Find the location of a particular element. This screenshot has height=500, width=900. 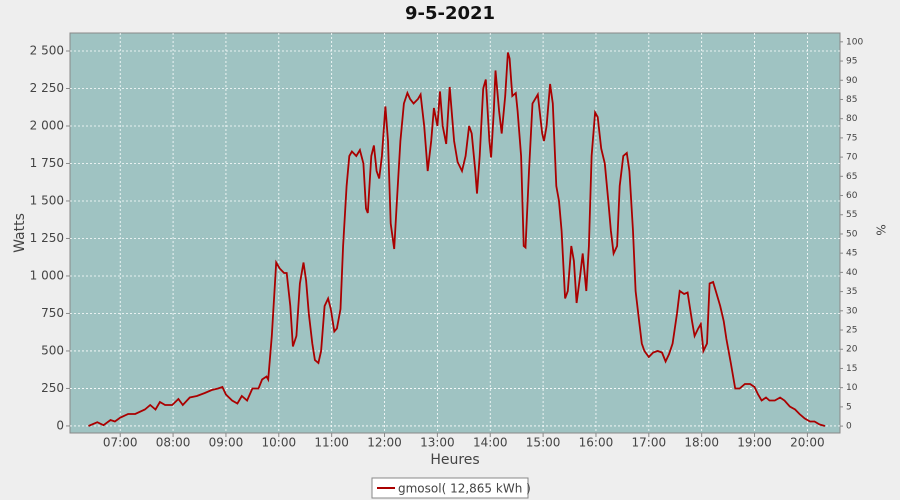

y2-axis-label: % is located at coordinates (881, 229).